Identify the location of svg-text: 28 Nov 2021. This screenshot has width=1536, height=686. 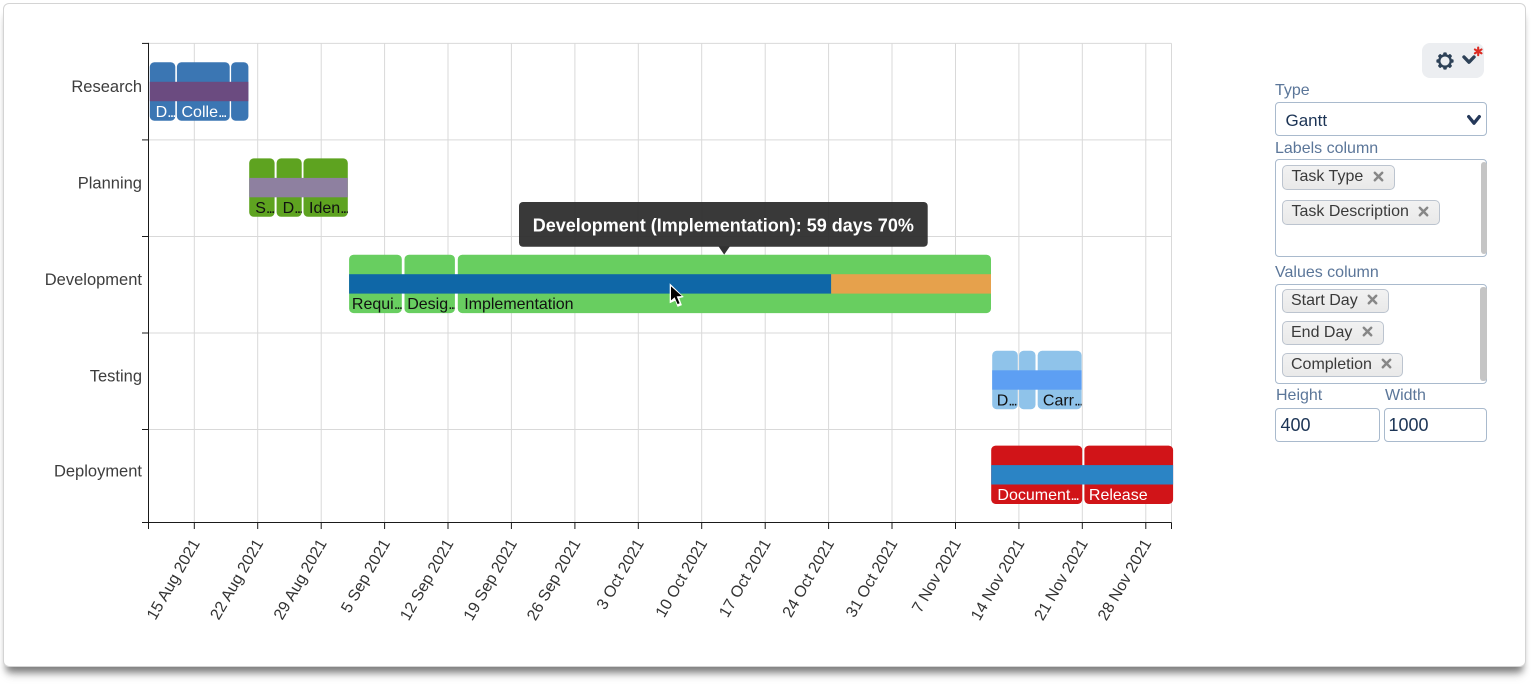
(1125, 579).